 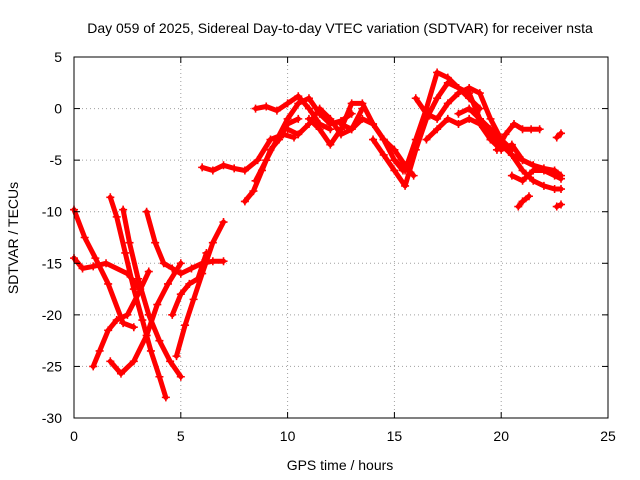 I want to click on y-tick-label: -20, so click(x=52, y=315).